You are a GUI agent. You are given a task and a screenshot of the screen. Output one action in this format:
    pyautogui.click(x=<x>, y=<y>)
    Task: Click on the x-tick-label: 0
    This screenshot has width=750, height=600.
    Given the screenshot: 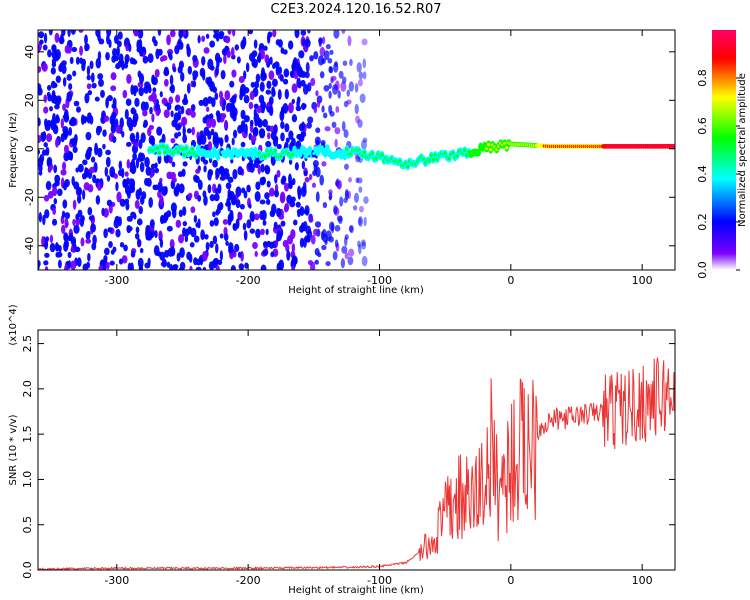 What is the action you would take?
    pyautogui.click(x=510, y=280)
    